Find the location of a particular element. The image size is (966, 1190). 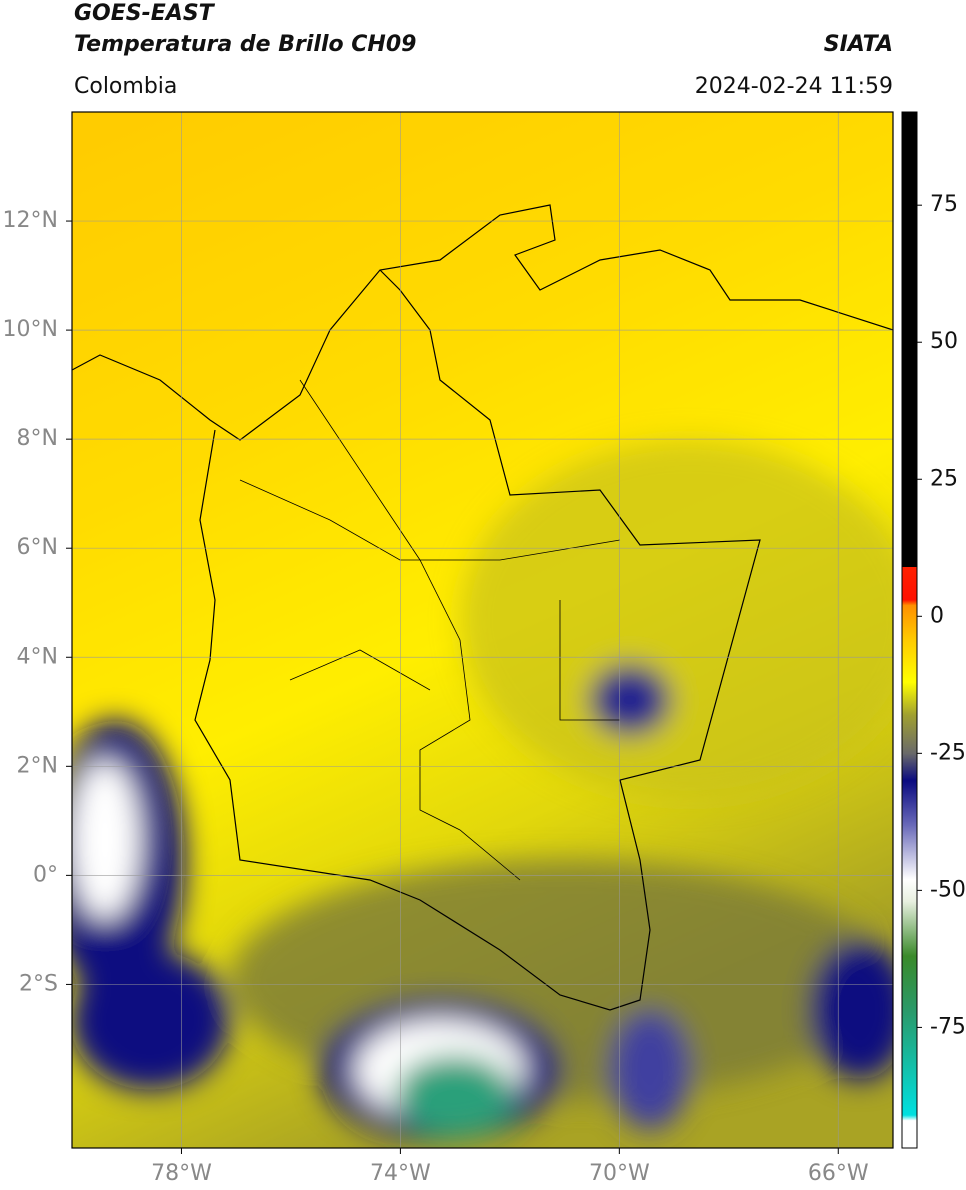

colorbar-tick-label: 0 is located at coordinates (937, 615).